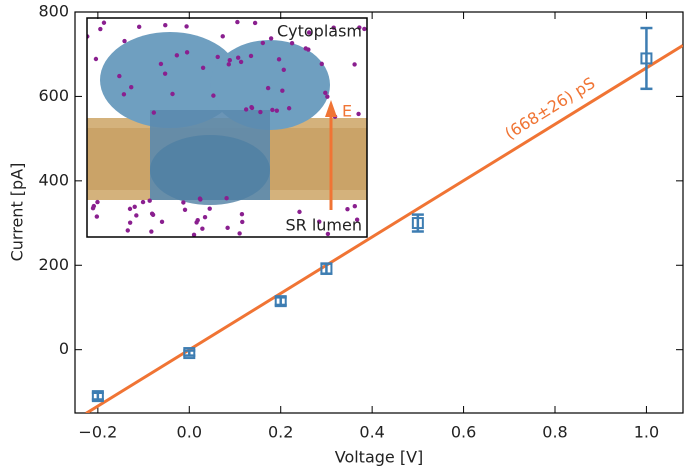 The image size is (685, 470). What do you see at coordinates (53, 11) in the screenshot?
I see `y-tick-label: 800` at bounding box center [53, 11].